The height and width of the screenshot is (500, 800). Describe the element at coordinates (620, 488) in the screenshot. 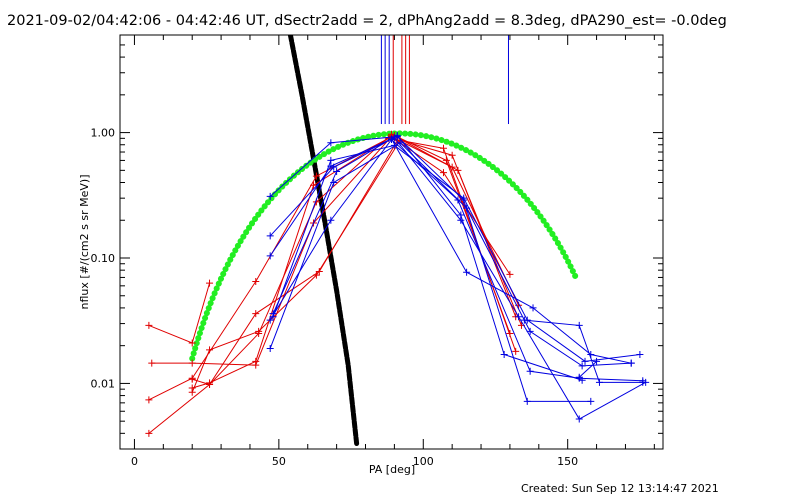

I see `created-timestamp: Created: Sun Sep 12 13:14:47 2021` at that location.